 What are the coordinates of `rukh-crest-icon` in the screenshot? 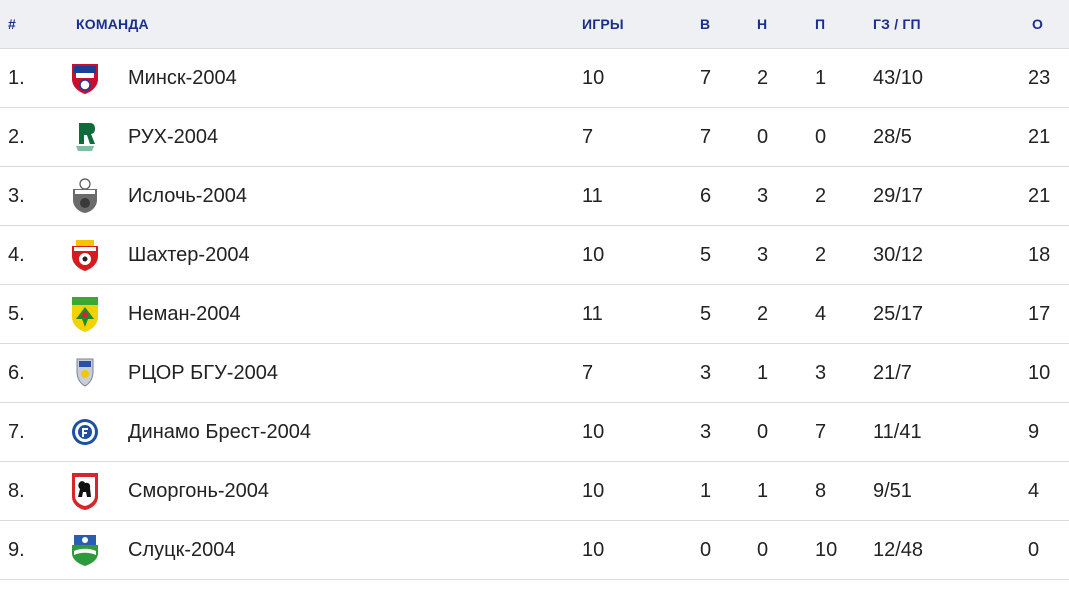 It's located at (85, 137).